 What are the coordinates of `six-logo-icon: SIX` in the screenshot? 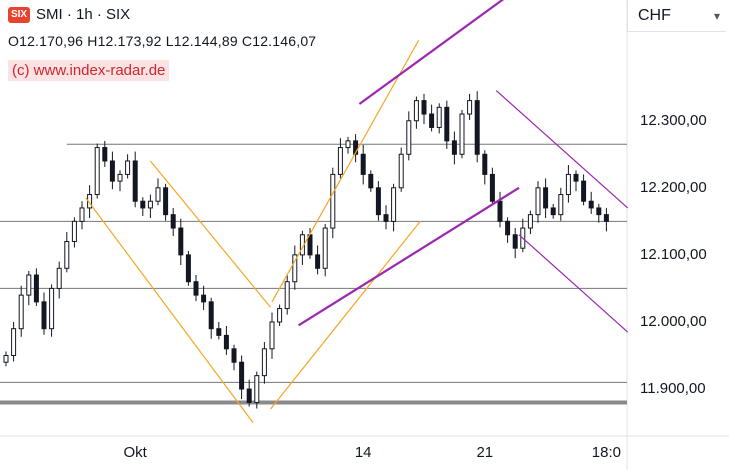 It's located at (19, 14).